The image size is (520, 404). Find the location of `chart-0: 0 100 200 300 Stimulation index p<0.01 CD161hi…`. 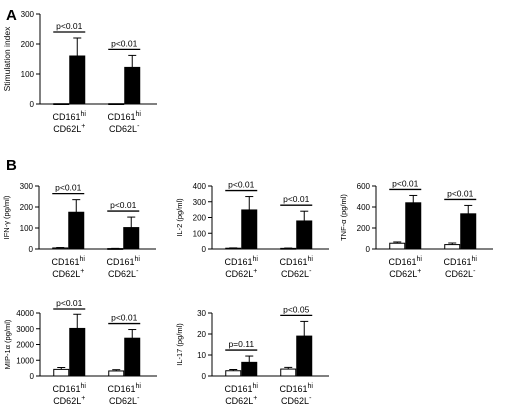

chart-0: 0 100 200 300 Stimulation index p<0.01 CD161hi… is located at coordinates (79, 72).